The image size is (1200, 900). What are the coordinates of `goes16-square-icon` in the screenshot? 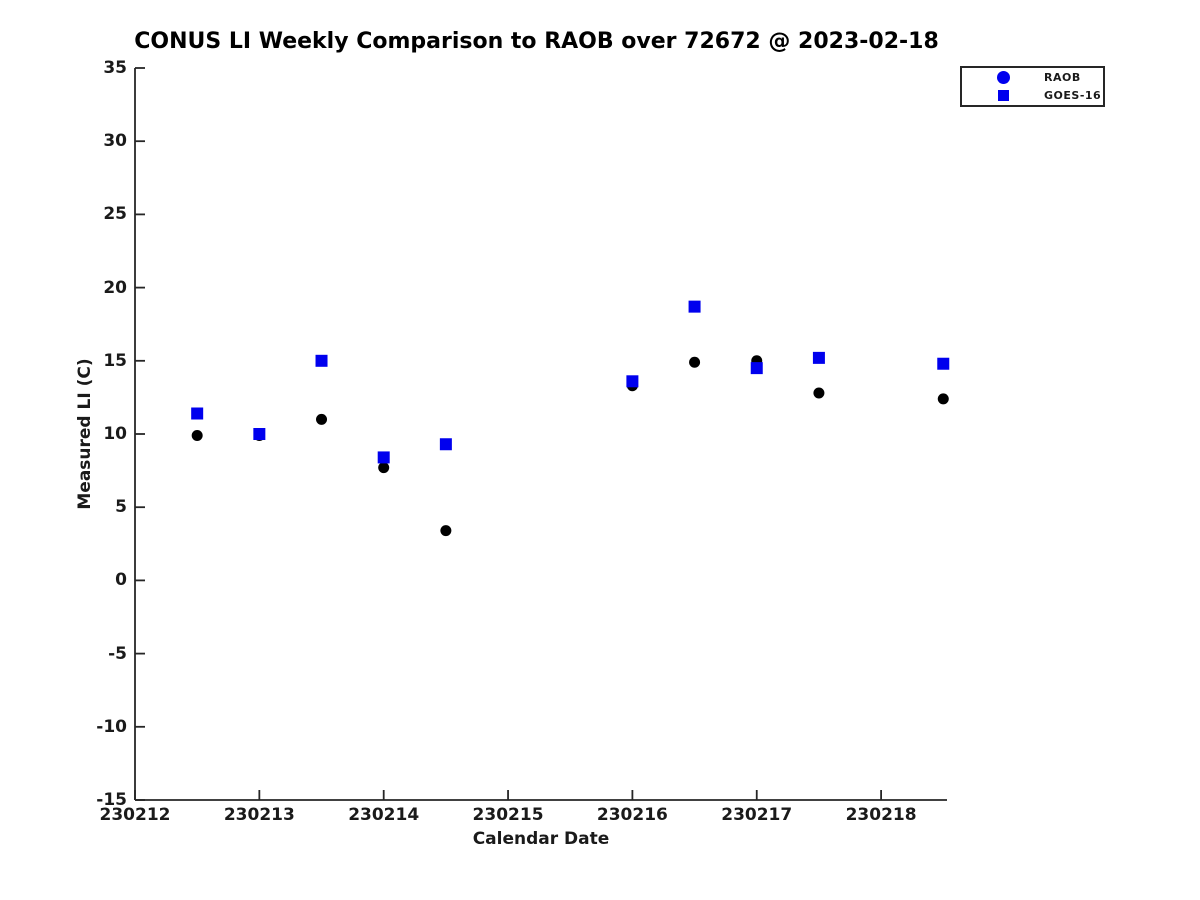 It's located at (1003, 95).